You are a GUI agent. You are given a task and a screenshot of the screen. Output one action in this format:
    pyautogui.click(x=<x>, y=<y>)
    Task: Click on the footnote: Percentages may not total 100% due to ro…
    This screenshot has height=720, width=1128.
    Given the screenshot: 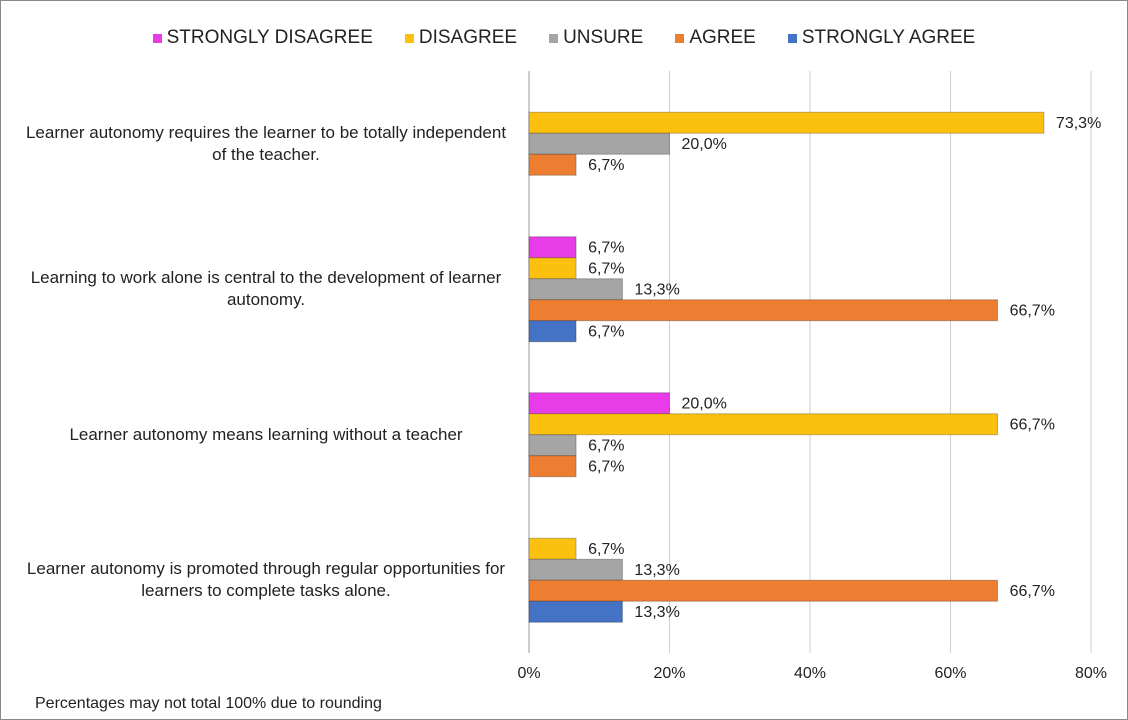 What is the action you would take?
    pyautogui.click(x=208, y=703)
    